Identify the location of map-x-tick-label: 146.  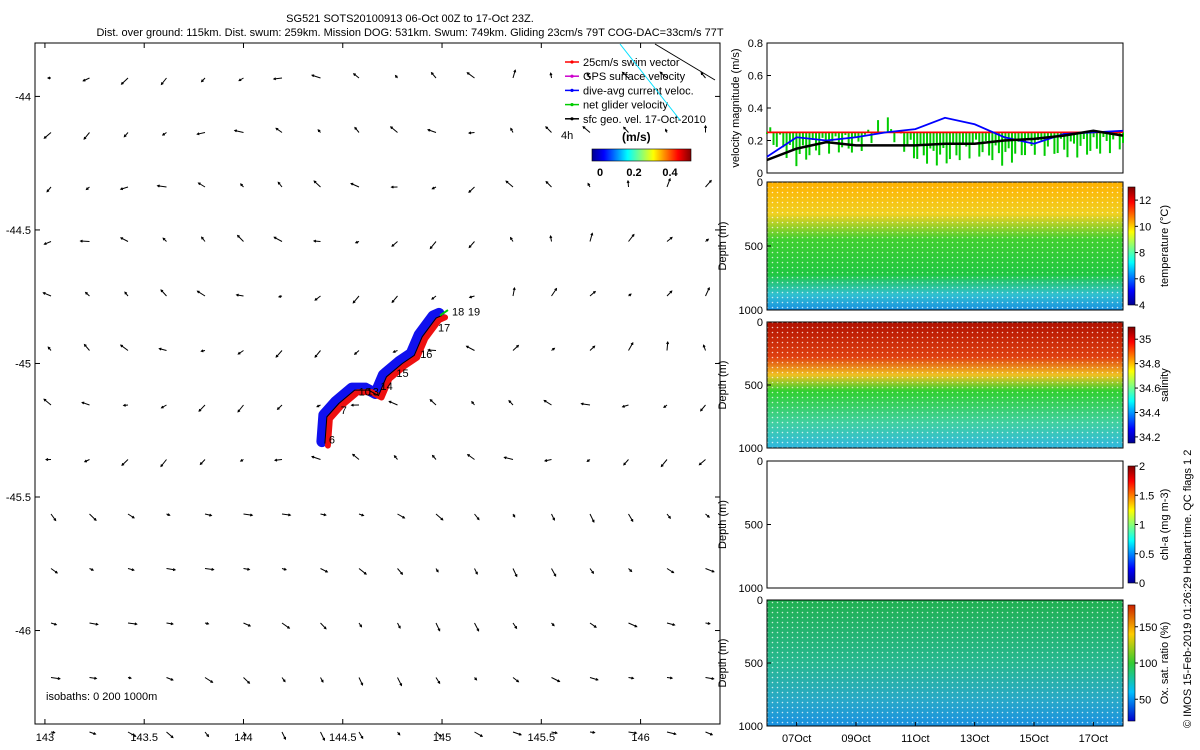
(640, 738).